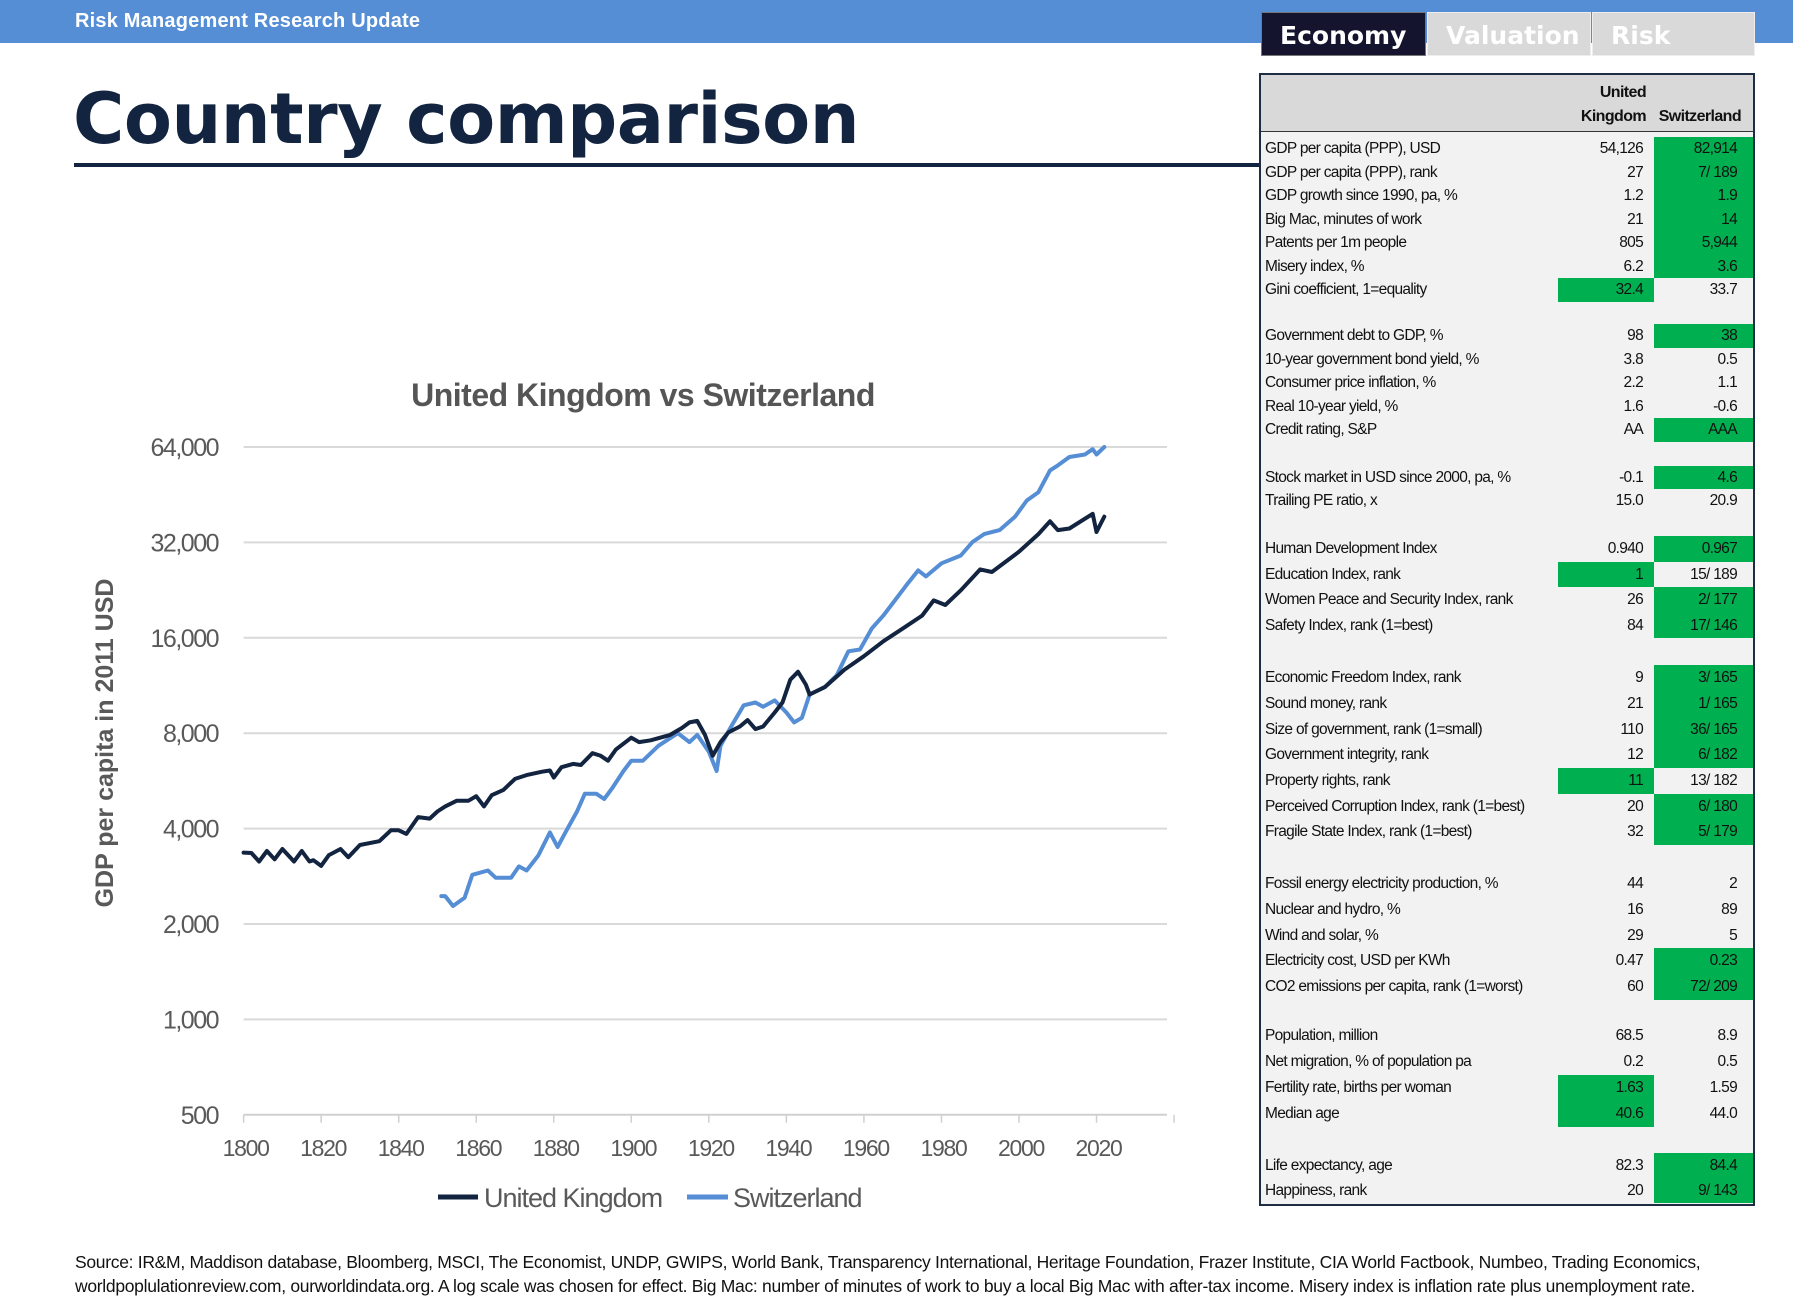 Image resolution: width=1793 pixels, height=1309 pixels. Describe the element at coordinates (1351, 549) in the screenshot. I see `row-label: Human Development Index` at that location.